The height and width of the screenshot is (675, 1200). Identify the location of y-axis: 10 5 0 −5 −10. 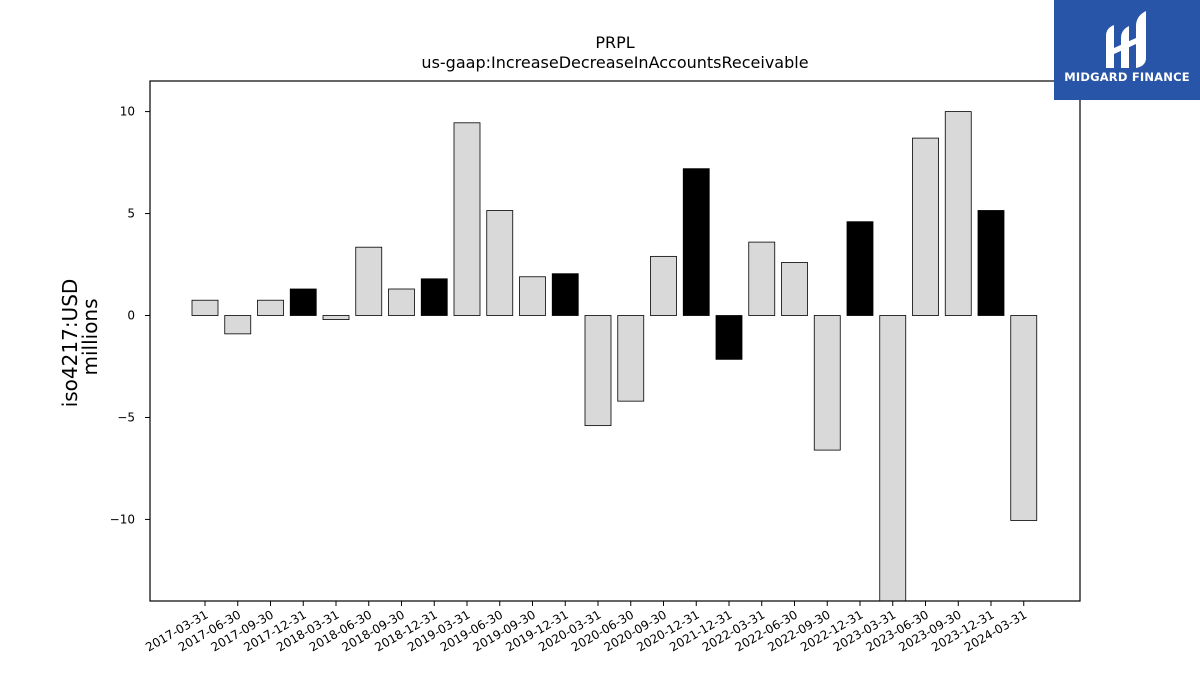
(130, 315).